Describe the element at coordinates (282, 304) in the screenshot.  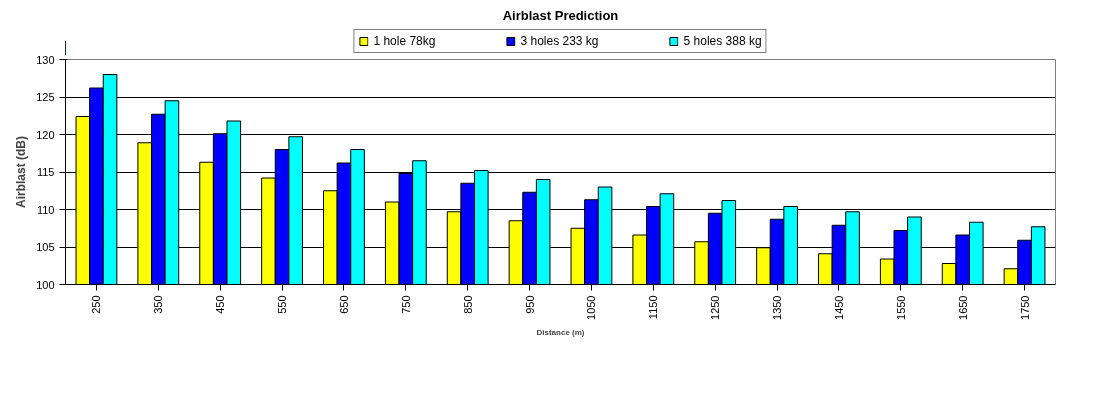
I see `x-tick-label: 550` at that location.